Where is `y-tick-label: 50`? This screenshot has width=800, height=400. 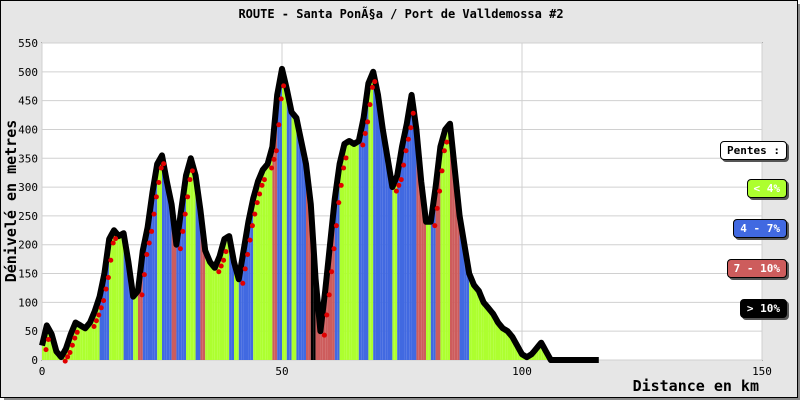
y-tick-label: 50 is located at coordinates (31, 331).